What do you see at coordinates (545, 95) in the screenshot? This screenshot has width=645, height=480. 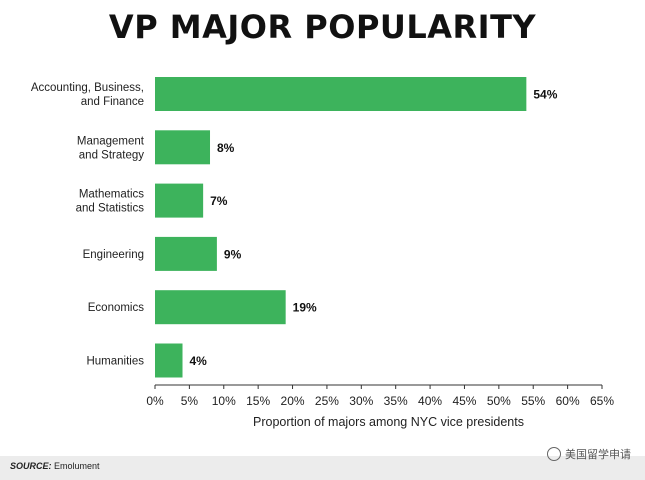 I see `data-label: 54%` at bounding box center [545, 95].